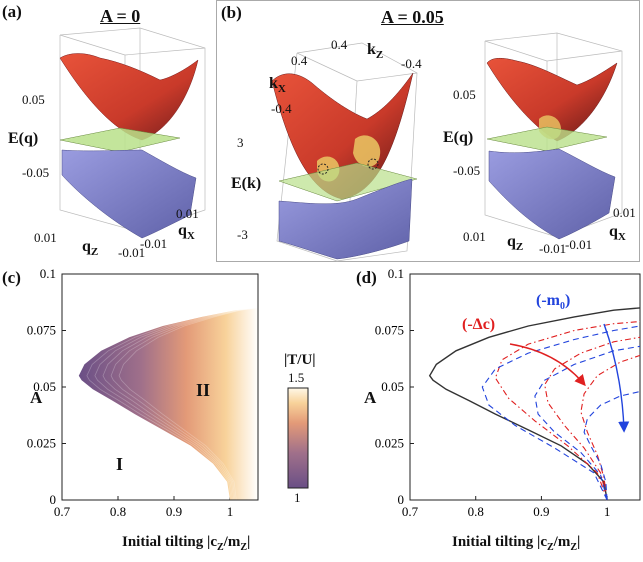 The height and width of the screenshot is (562, 643). I want to click on panel-a-left-tick-2: -0.01, so click(132, 252).